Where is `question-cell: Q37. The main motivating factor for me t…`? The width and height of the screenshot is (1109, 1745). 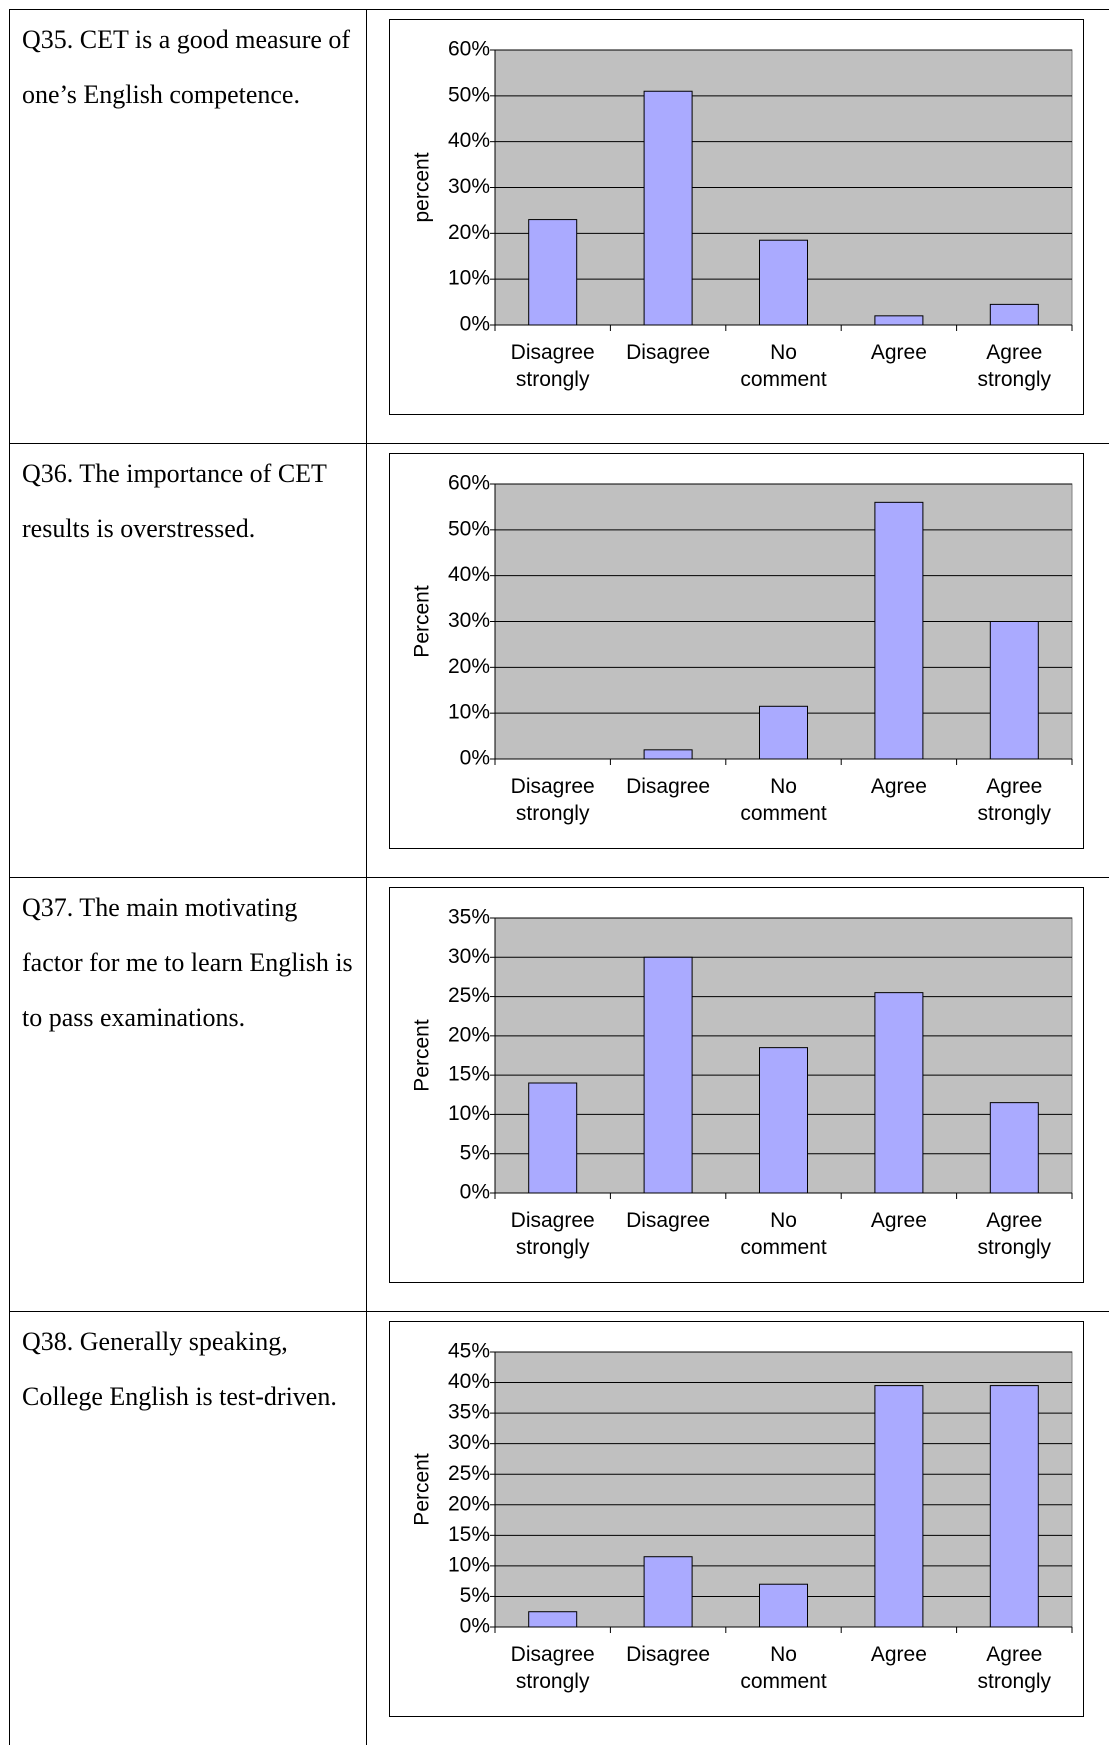 question-cell: Q37. The main motivating factor for me t… is located at coordinates (188, 1094).